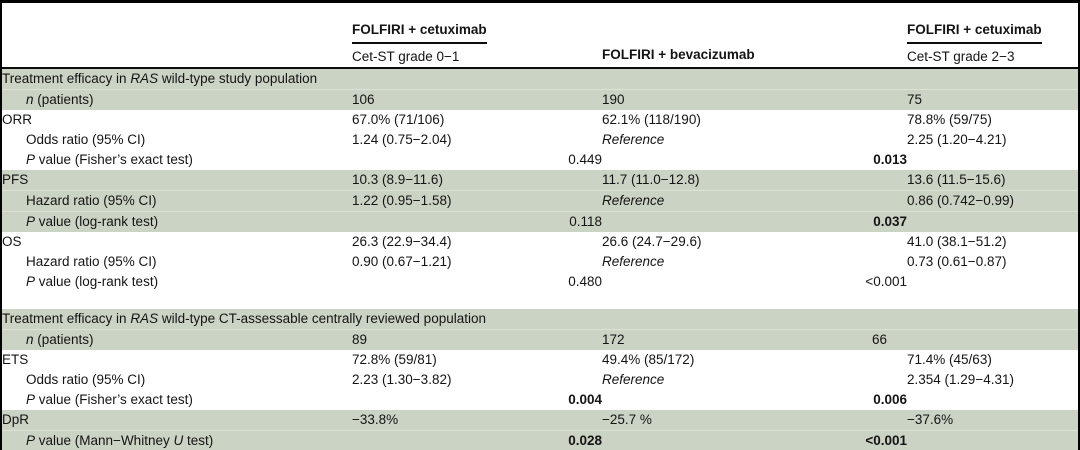  I want to click on cell-text: 0.480, so click(585, 281).